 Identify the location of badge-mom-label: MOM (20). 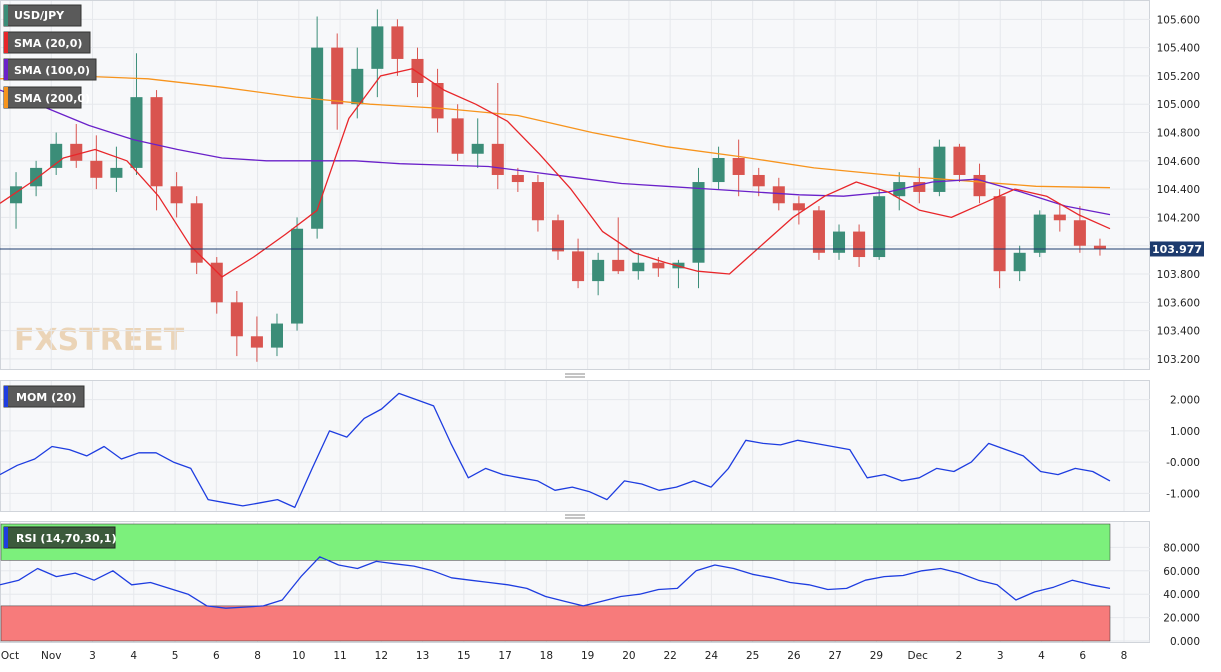
(46, 397).